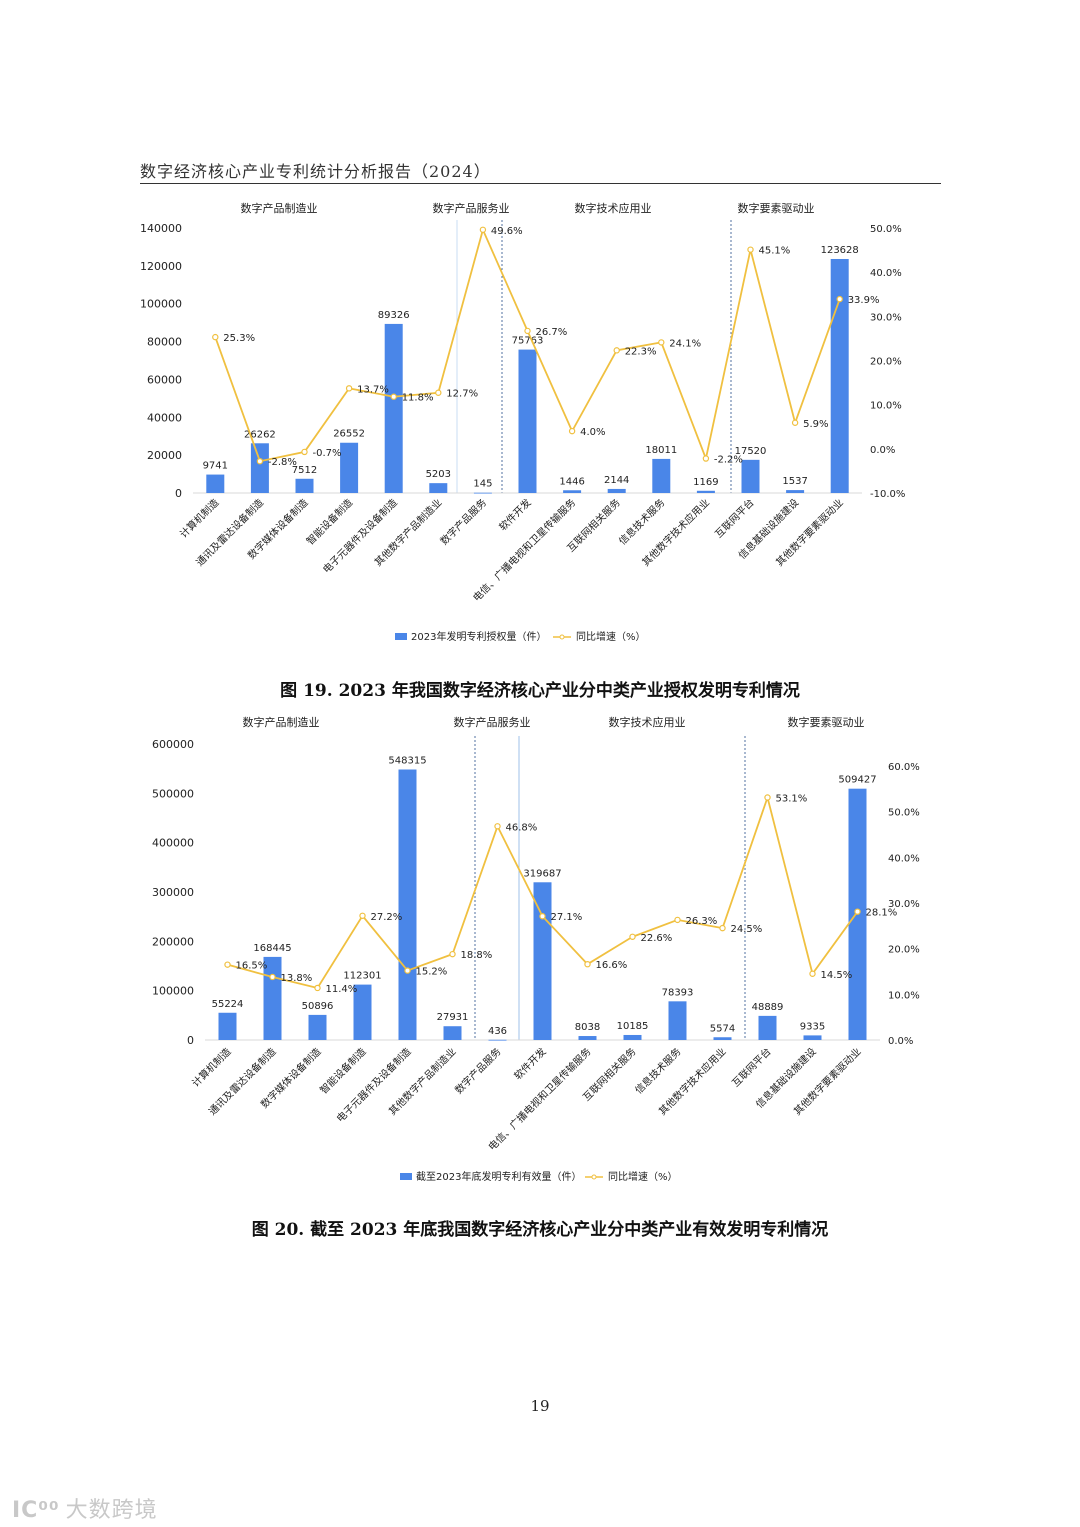  I want to click on growth-rate-label: -2.2%, so click(728, 460).